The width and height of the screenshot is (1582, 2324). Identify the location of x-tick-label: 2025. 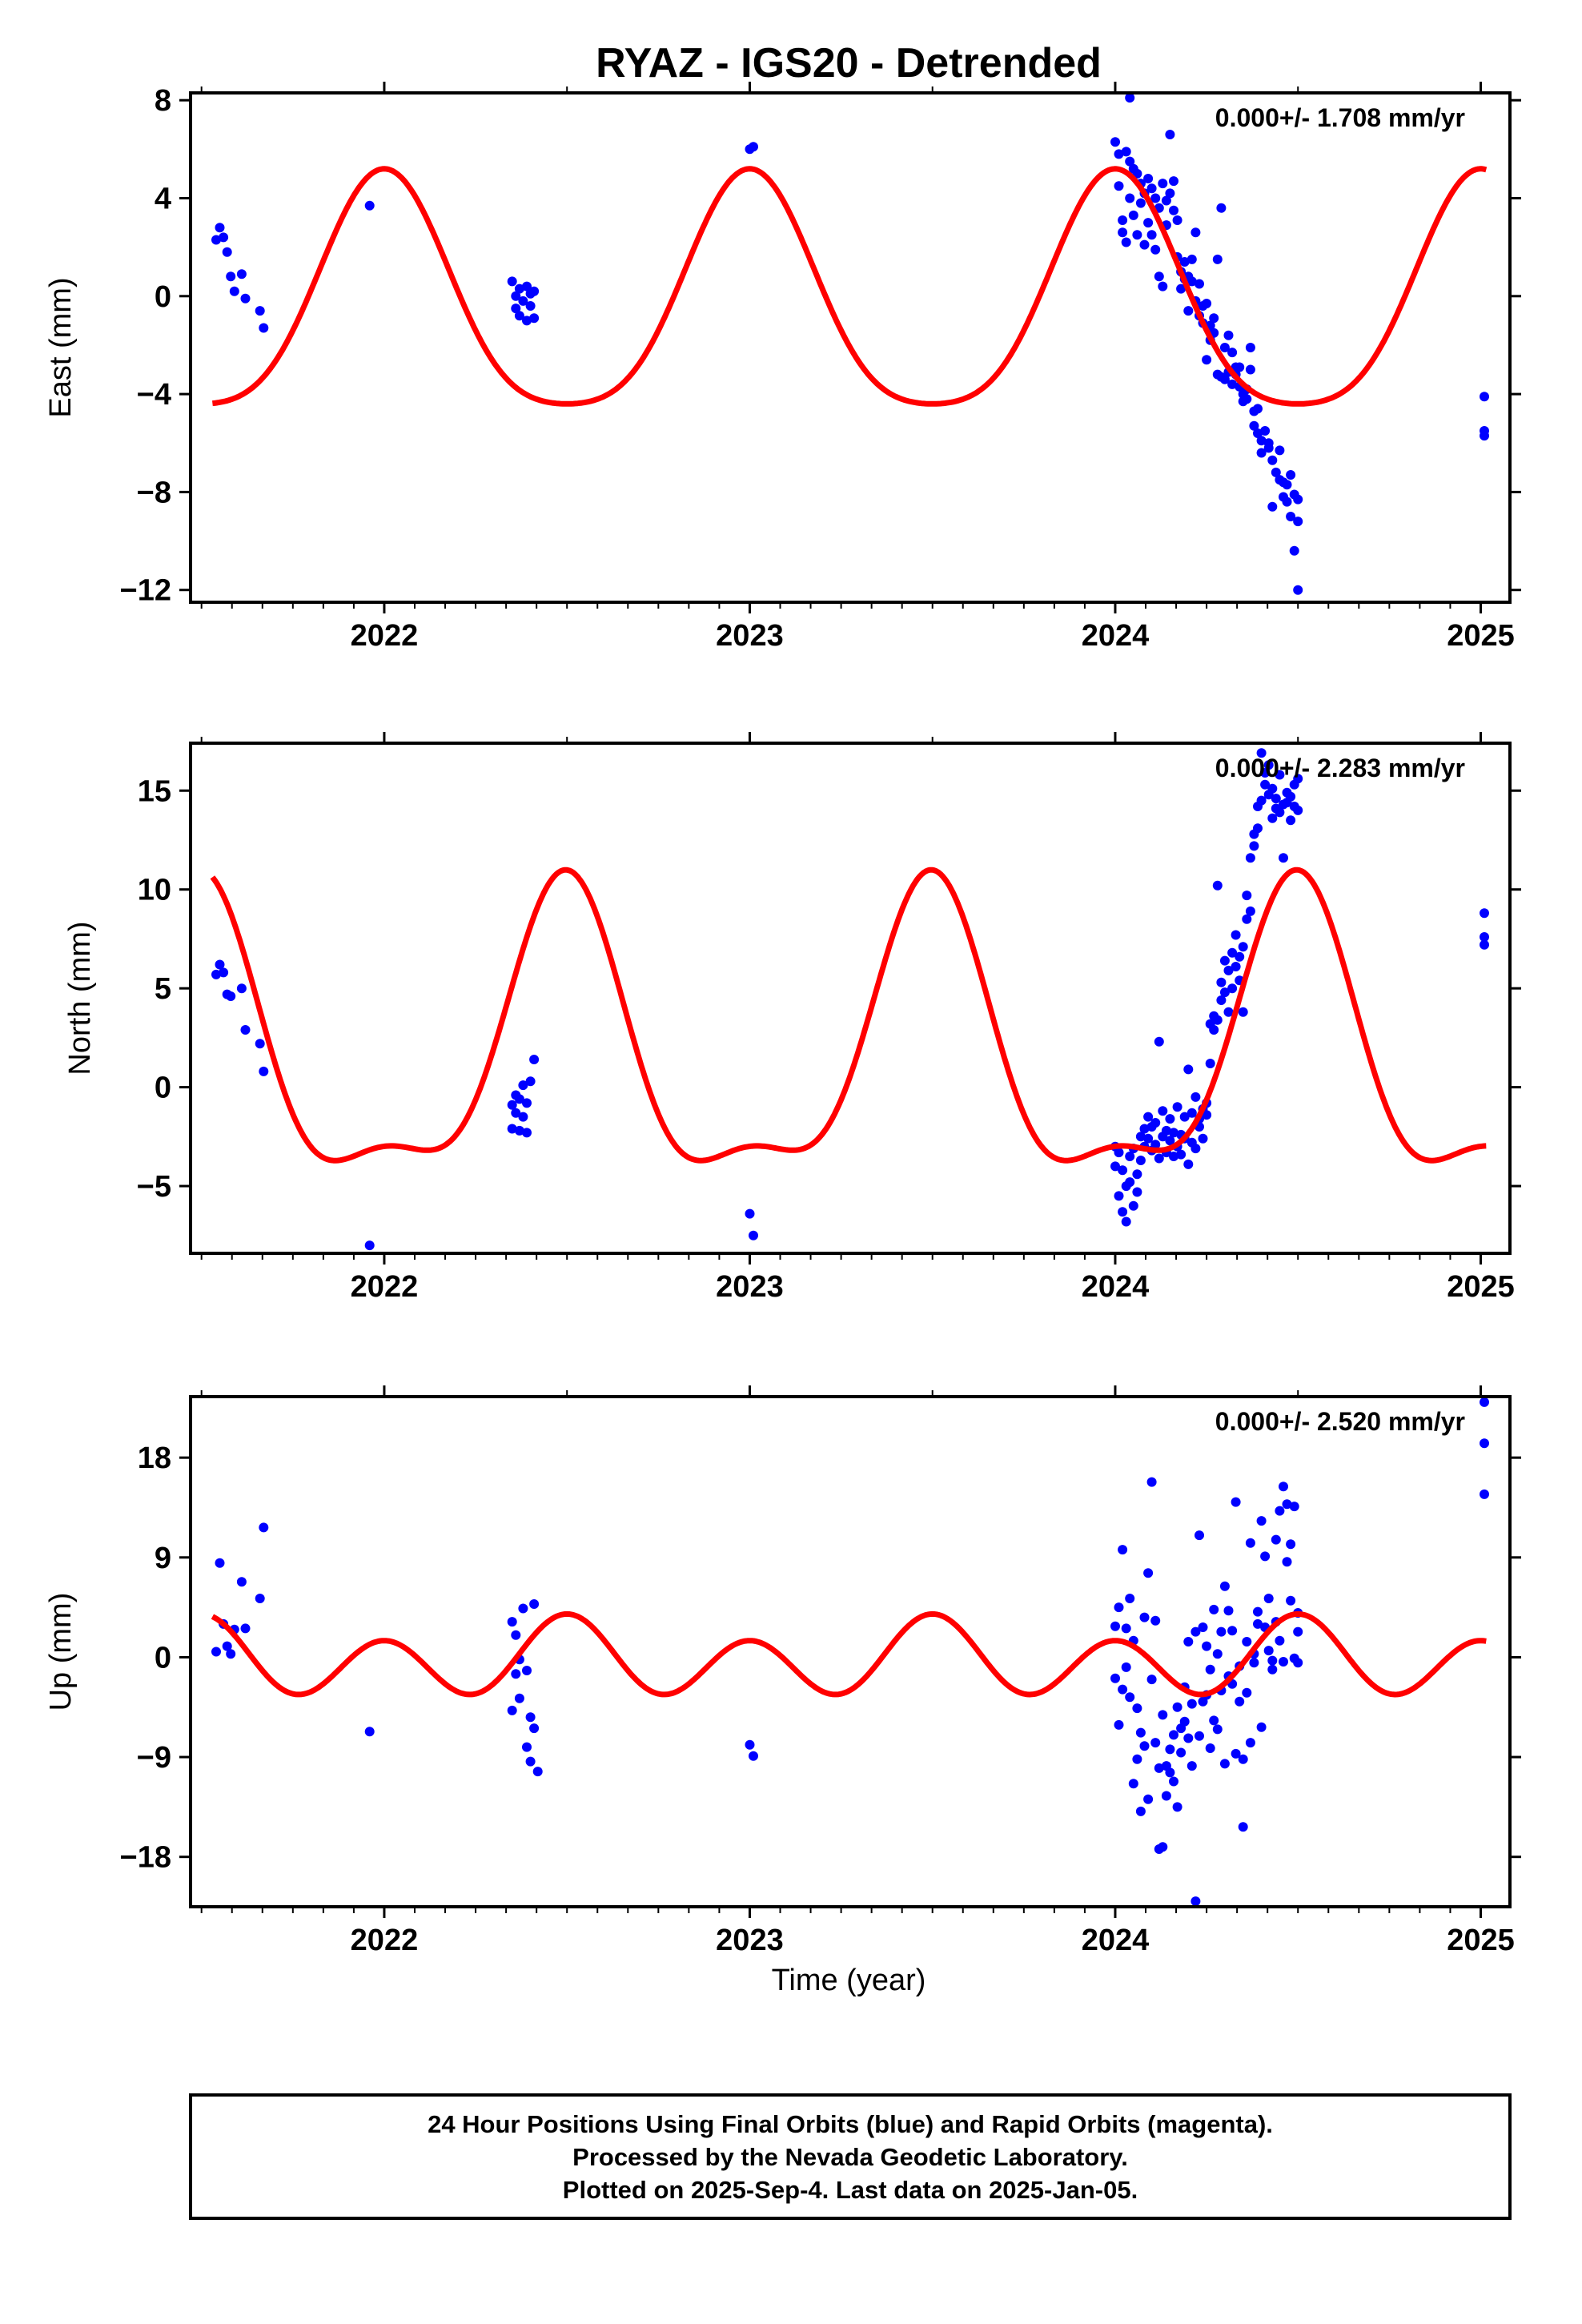
(1481, 1287).